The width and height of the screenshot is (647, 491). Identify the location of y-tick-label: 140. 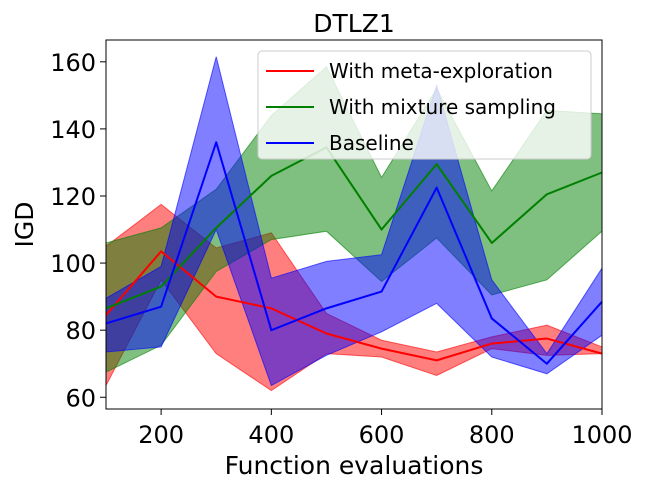
(73, 130).